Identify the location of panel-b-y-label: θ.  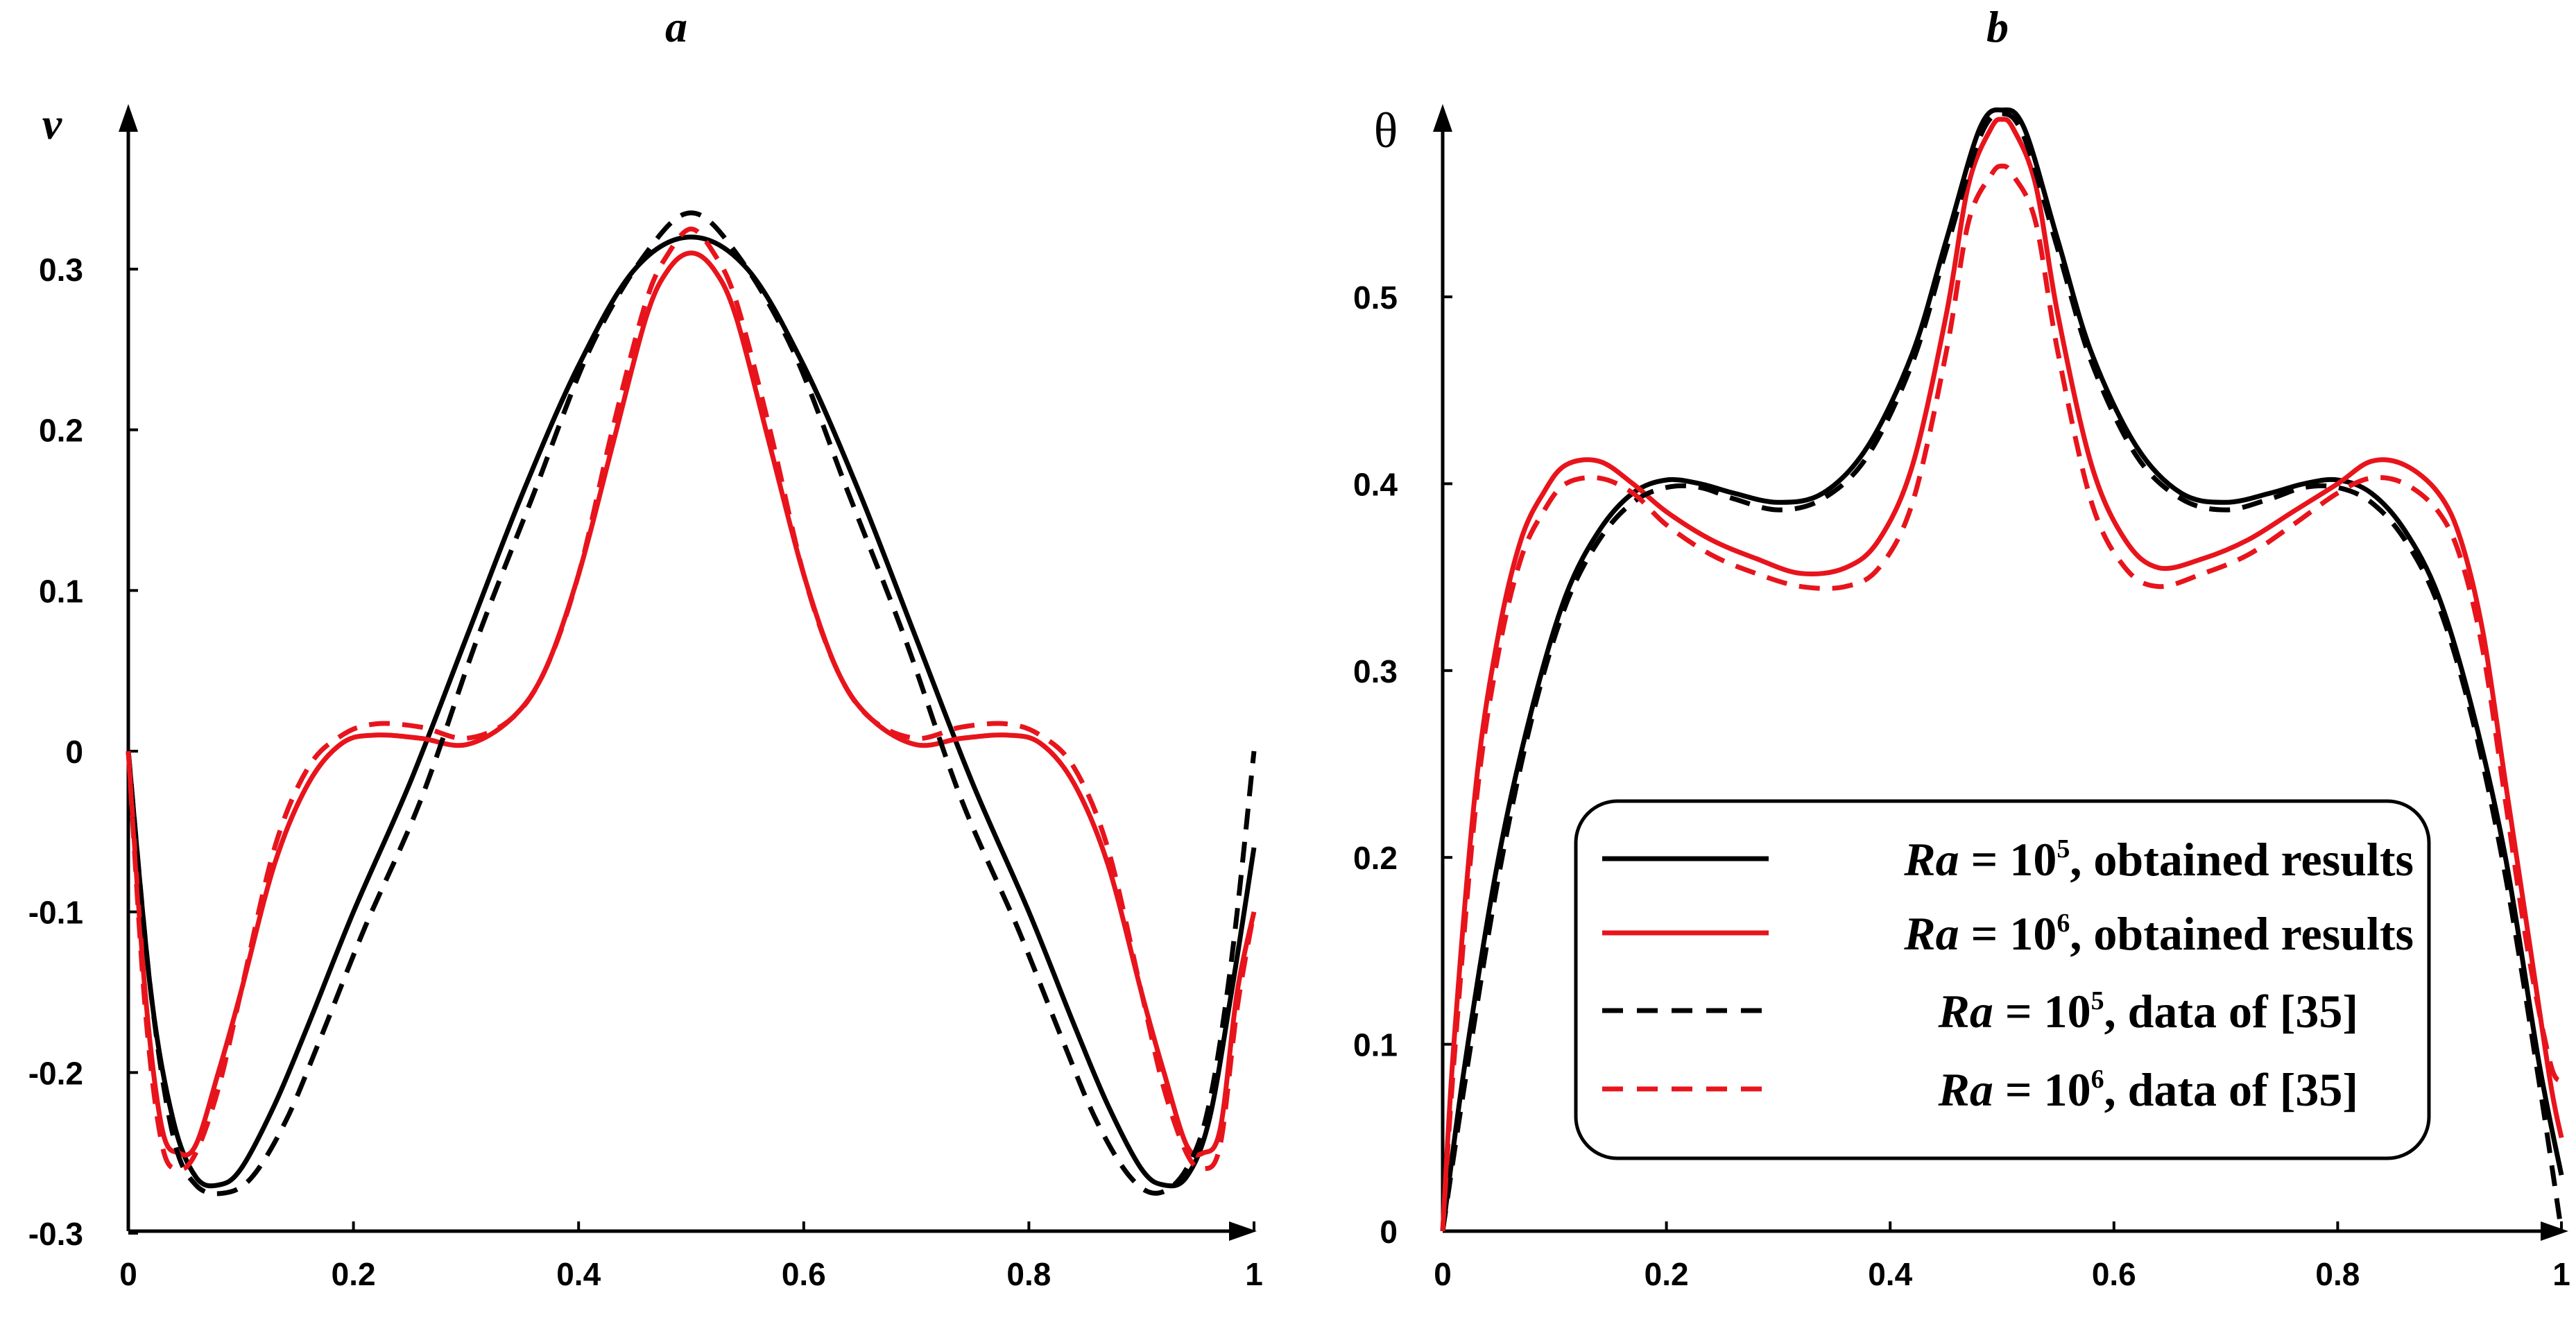
(1386, 130).